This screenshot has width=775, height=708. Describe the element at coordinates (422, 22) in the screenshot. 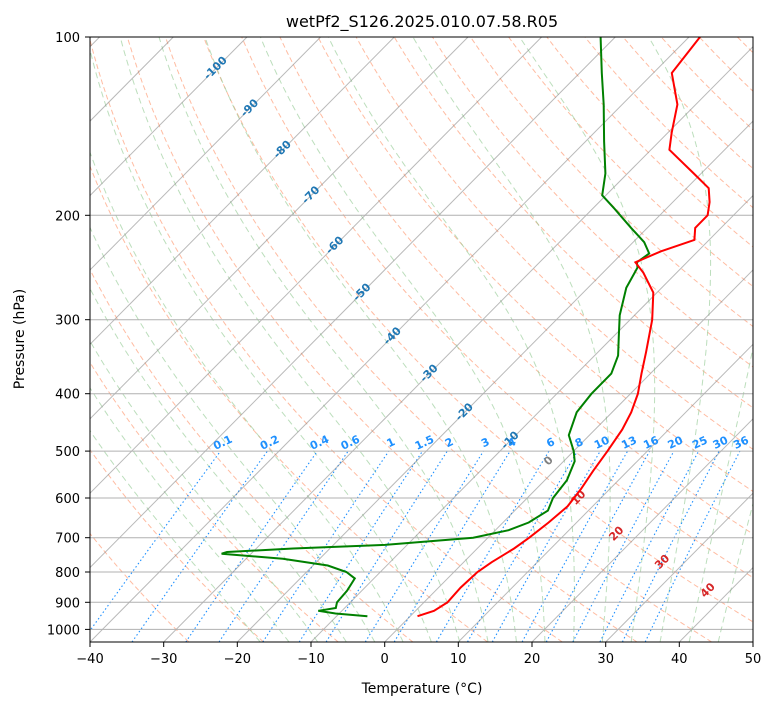

I see `chart-title: wetPf2_S126.2025.010.07.58.R05` at that location.